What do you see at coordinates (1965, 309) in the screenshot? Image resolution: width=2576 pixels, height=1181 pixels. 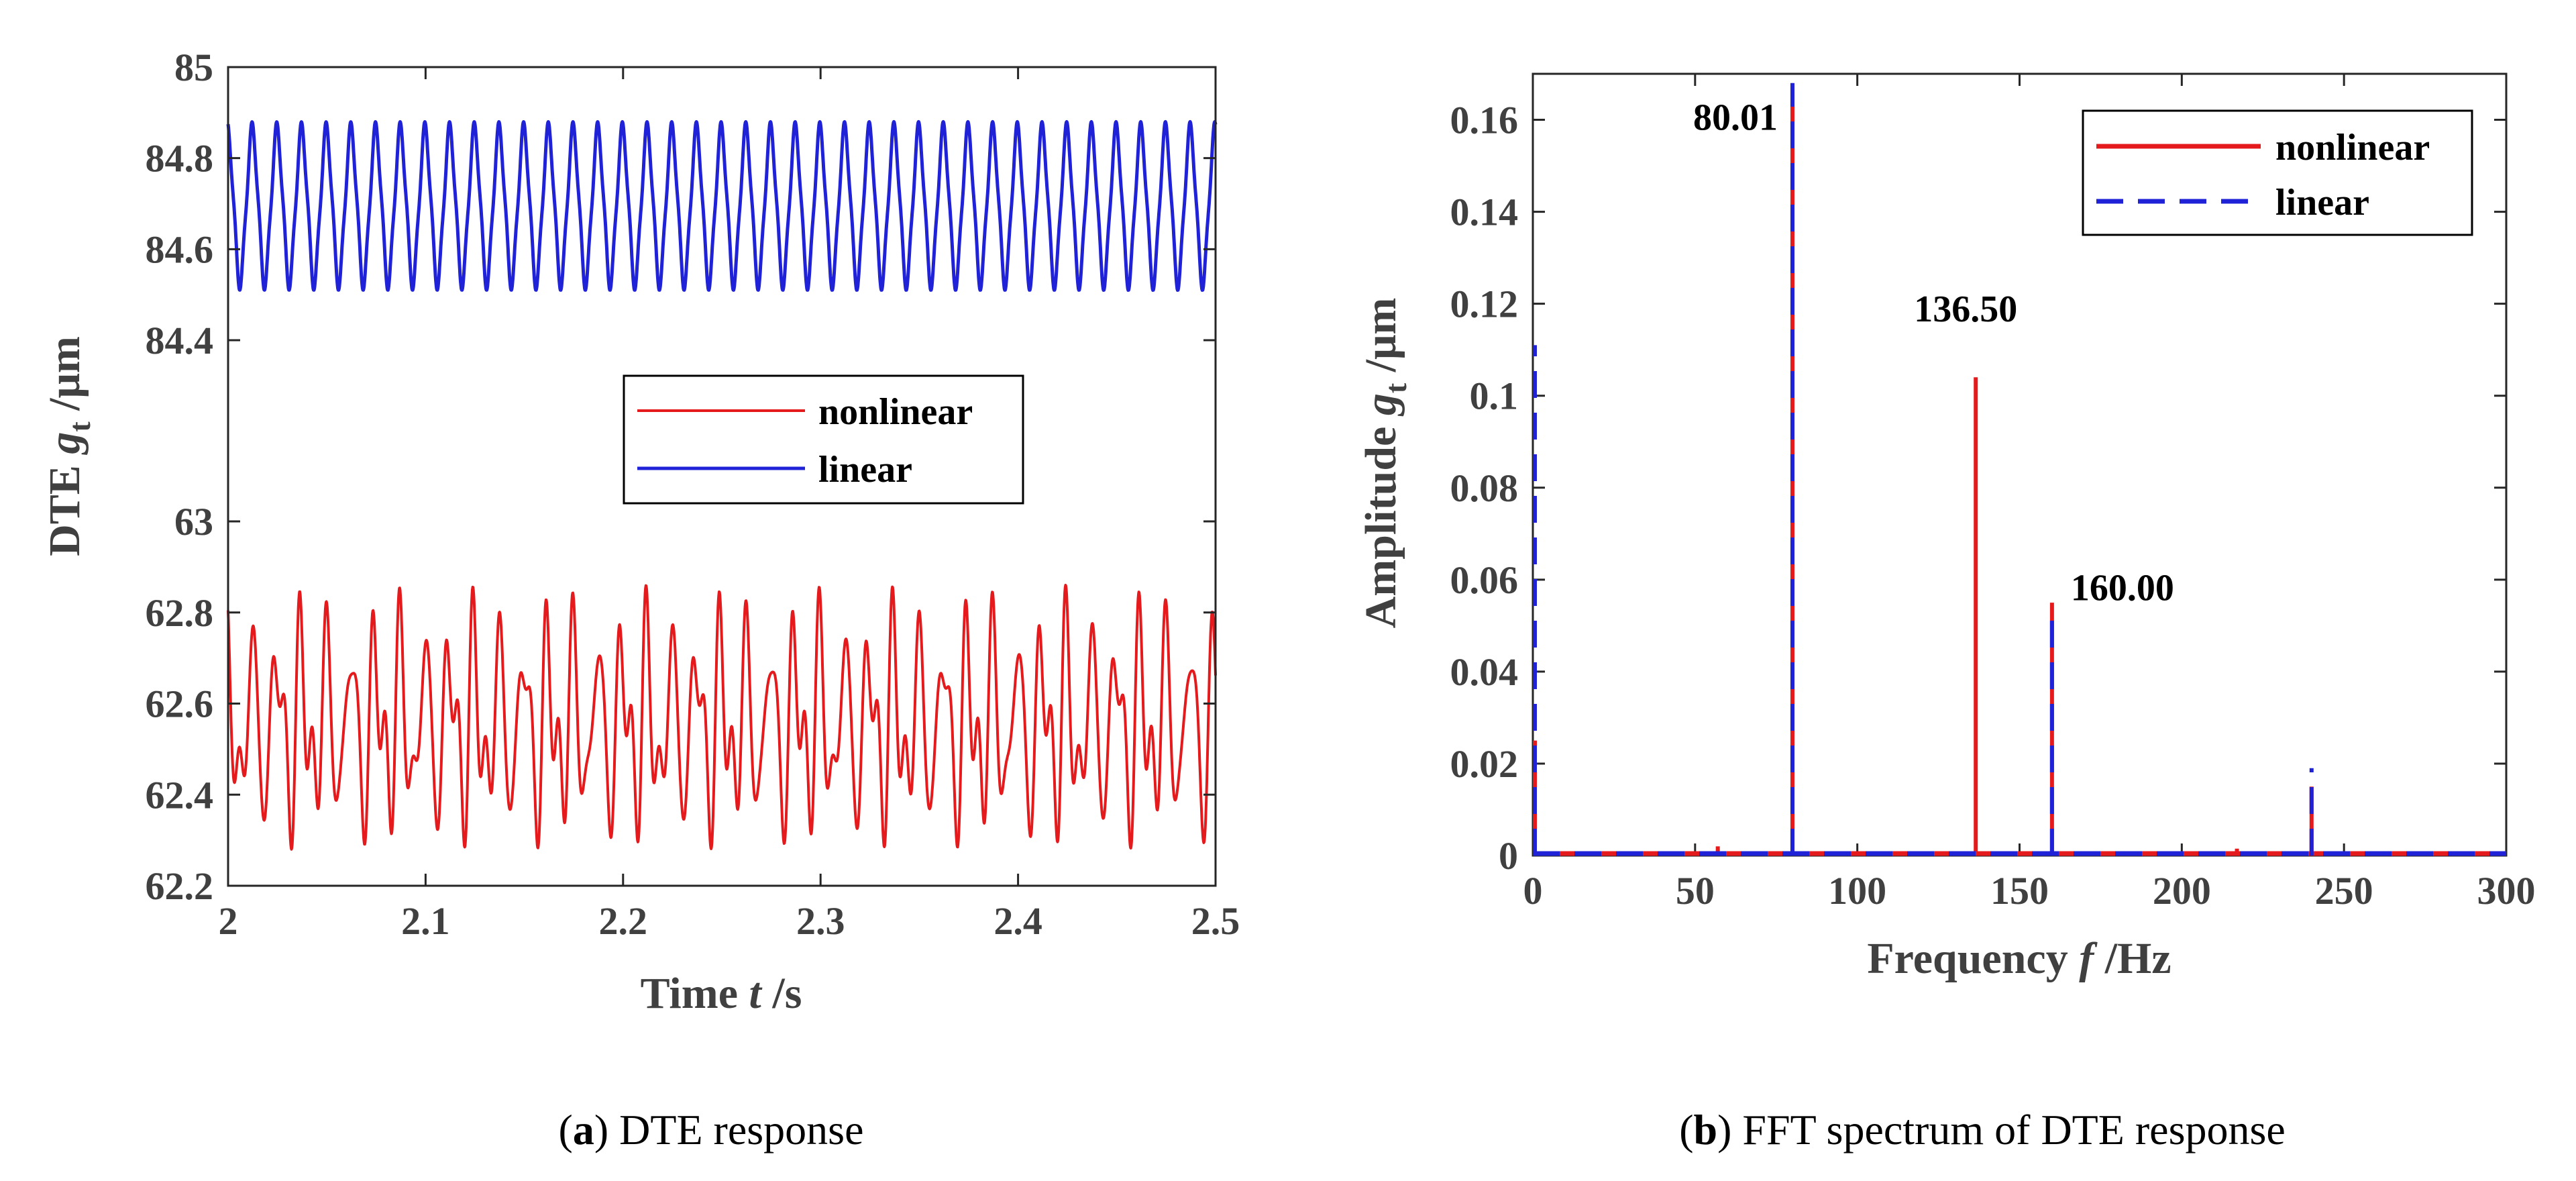 I see `panel-b-peak-label-136: 136.50` at bounding box center [1965, 309].